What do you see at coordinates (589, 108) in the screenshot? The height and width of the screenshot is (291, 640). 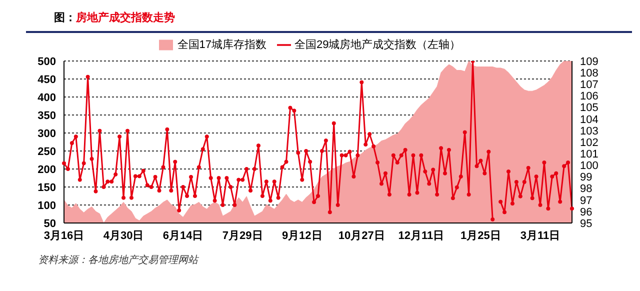 I see `y2-tick-label: 105` at bounding box center [589, 108].